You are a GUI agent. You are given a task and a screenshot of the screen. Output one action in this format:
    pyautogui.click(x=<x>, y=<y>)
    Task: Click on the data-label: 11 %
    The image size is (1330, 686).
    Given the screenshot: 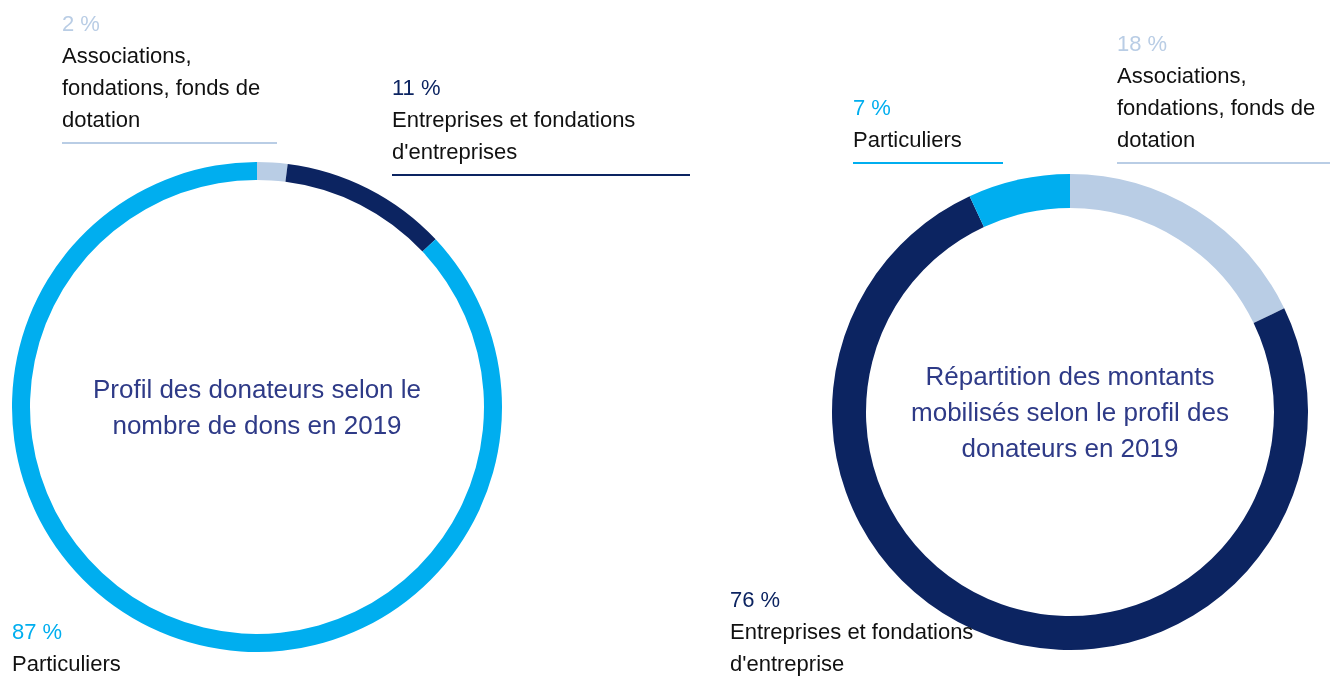 What is the action you would take?
    pyautogui.click(x=417, y=88)
    